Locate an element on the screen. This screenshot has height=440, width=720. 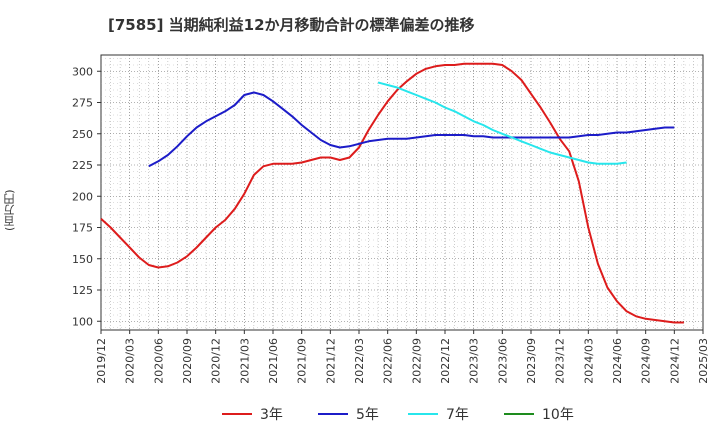
y-tick-label: 200 is located at coordinates (82, 196).